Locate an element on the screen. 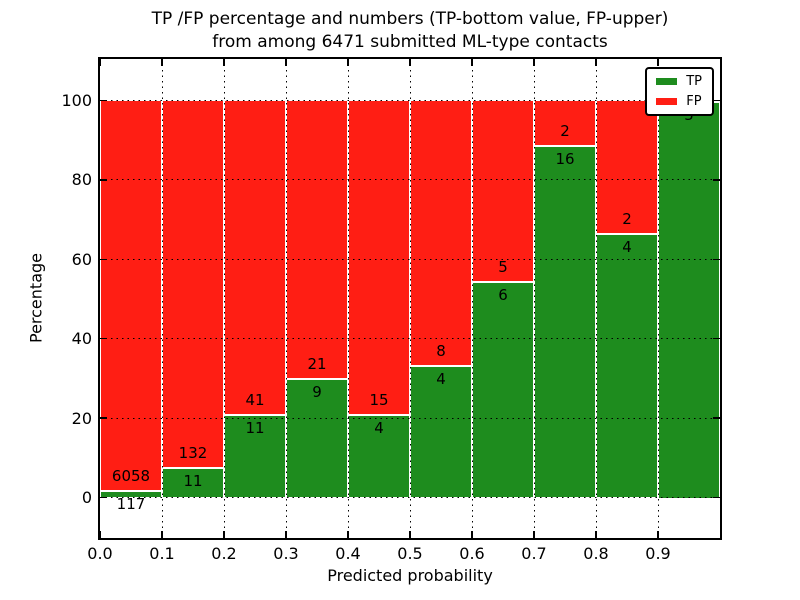 This screenshot has height=600, width=800. bar-tp-count-label: 6 is located at coordinates (503, 294).